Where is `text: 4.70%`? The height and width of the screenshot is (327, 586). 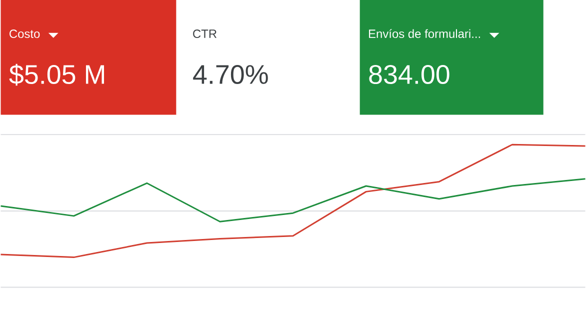 text: 4.70% is located at coordinates (230, 74).